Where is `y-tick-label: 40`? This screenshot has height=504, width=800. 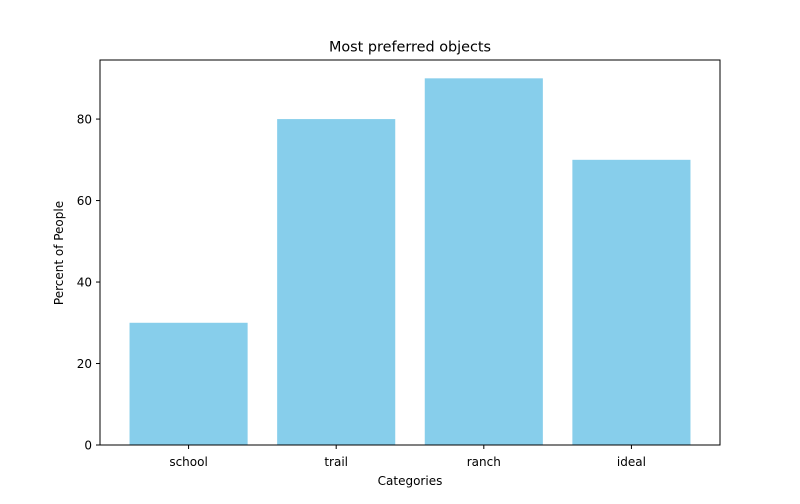
y-tick-label: 40 is located at coordinates (84, 283).